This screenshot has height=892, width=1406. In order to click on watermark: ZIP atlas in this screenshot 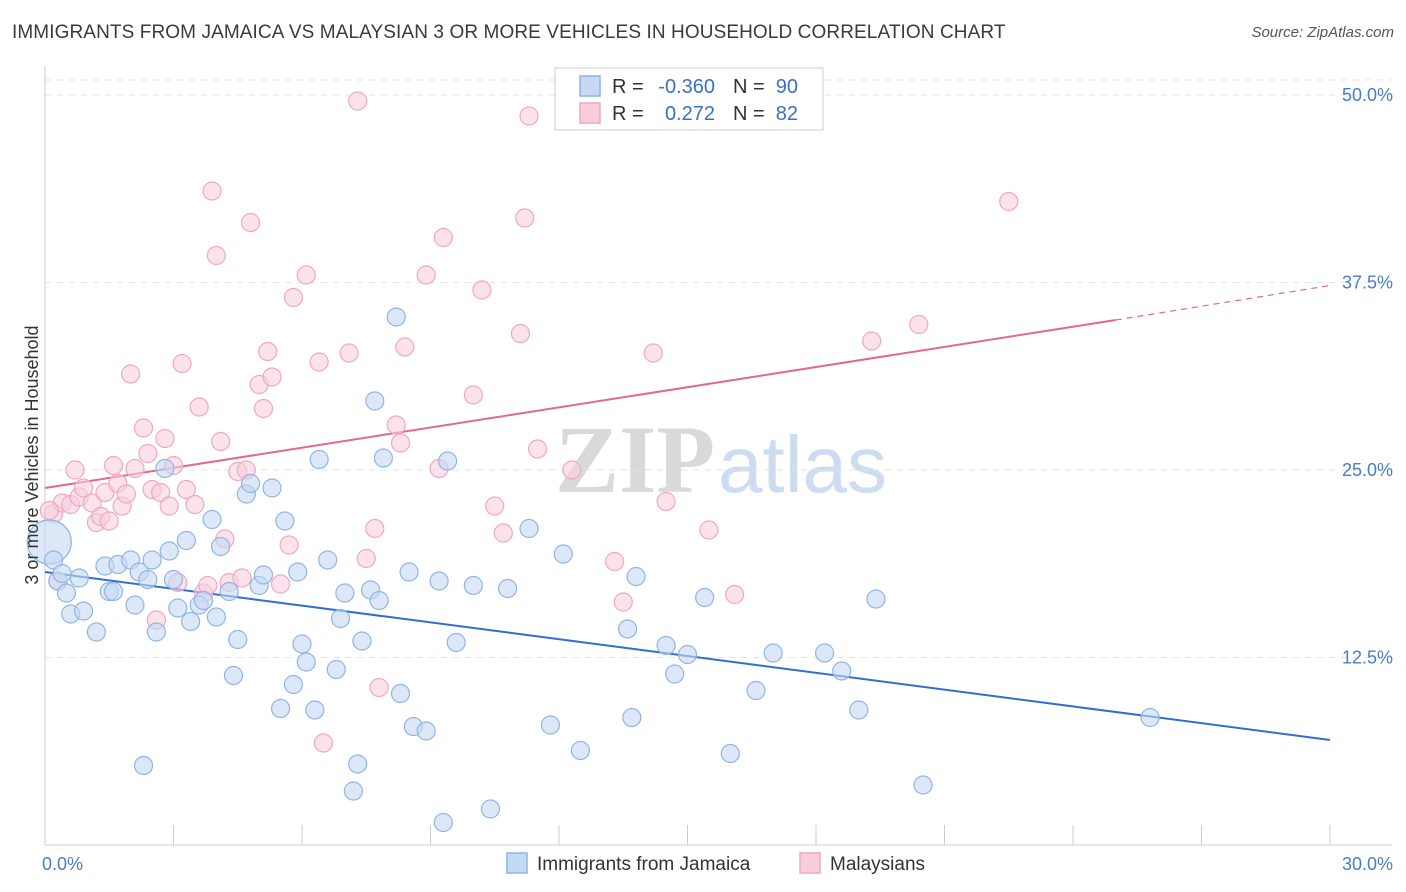, I will do `click(721, 459)`.